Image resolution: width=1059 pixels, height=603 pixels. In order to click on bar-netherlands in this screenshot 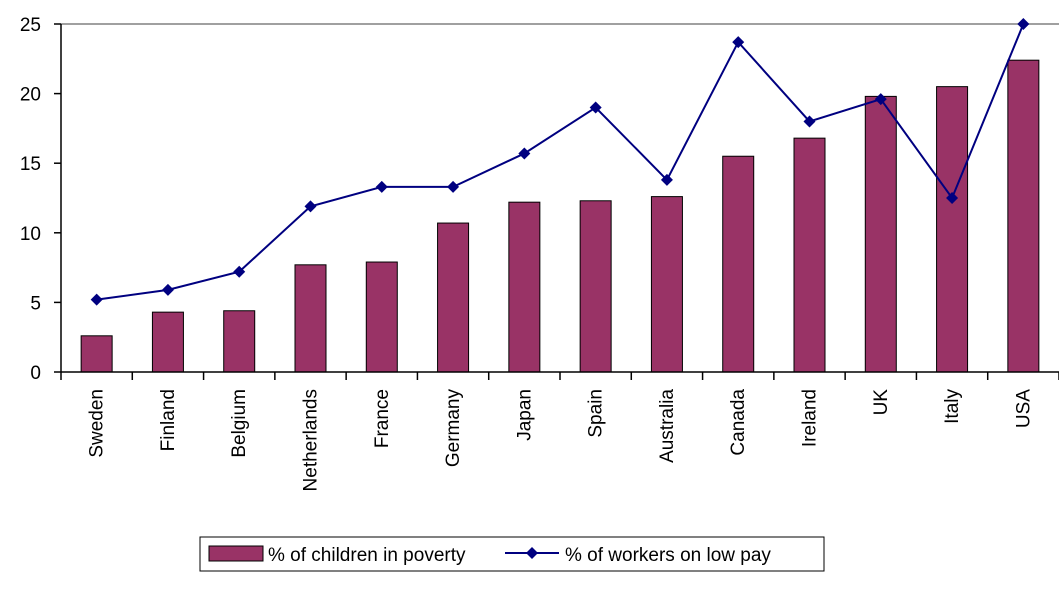, I will do `click(310, 318)`.